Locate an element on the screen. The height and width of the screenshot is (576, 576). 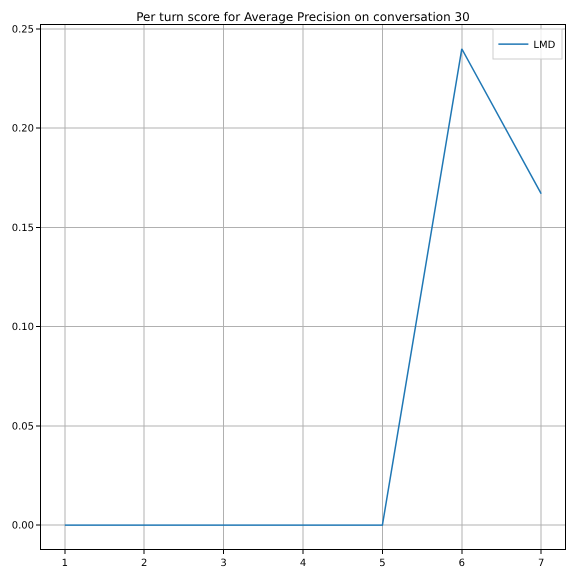
chart-title: Per turn score for Average Precision on conversation 30 is located at coordinates (303, 17).